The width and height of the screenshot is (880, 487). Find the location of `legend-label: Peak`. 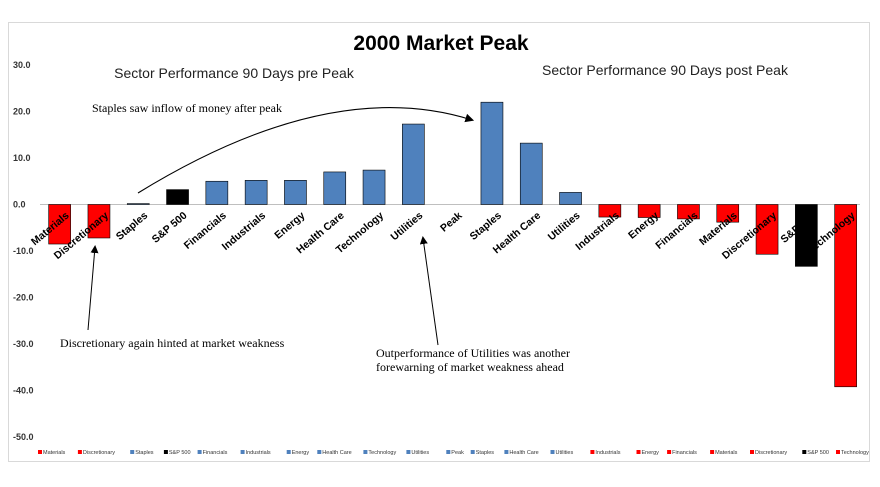

legend-label: Peak is located at coordinates (457, 453).